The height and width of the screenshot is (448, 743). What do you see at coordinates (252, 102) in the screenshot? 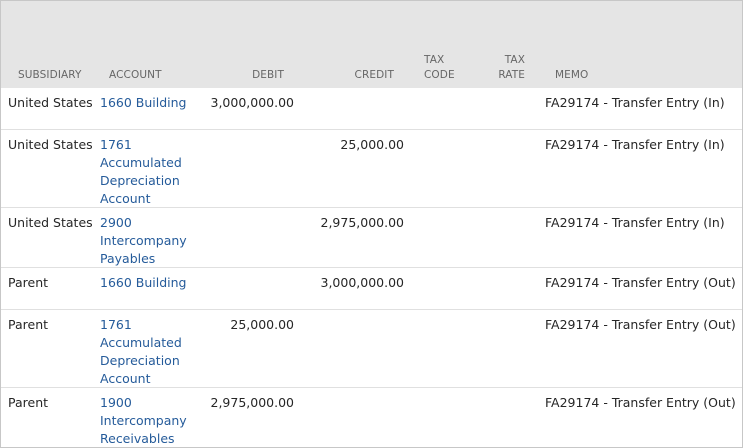
I see `debit-cell: 3,000,000.00` at bounding box center [252, 102].